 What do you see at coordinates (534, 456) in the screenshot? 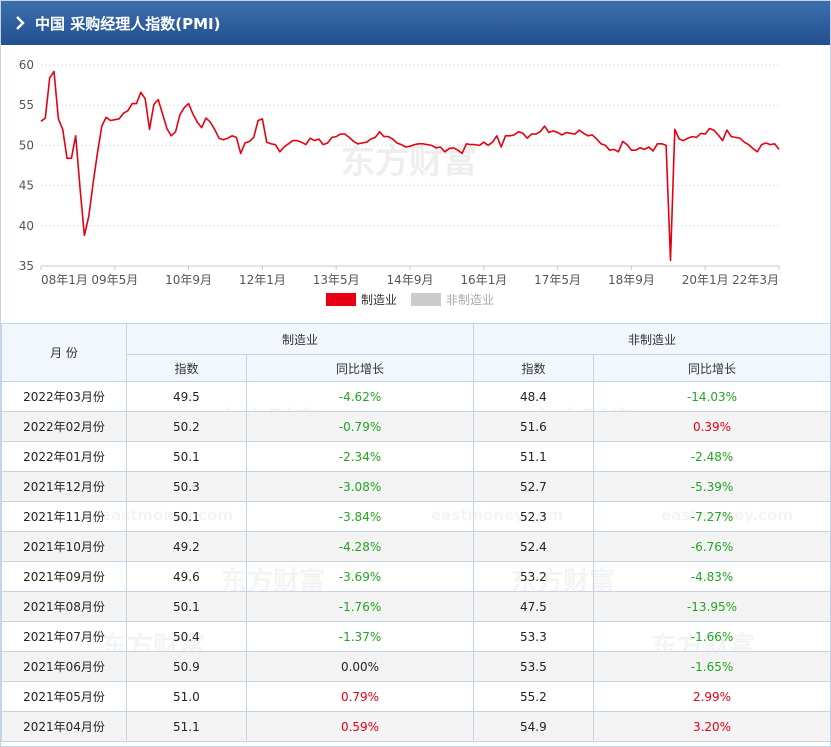
I see `non-mfg-index-cell: 51.1` at bounding box center [534, 456].